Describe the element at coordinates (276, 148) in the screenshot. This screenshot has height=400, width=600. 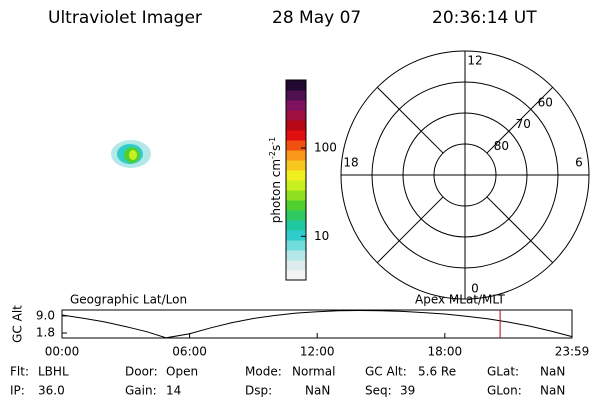
I see `unit: s` at that location.